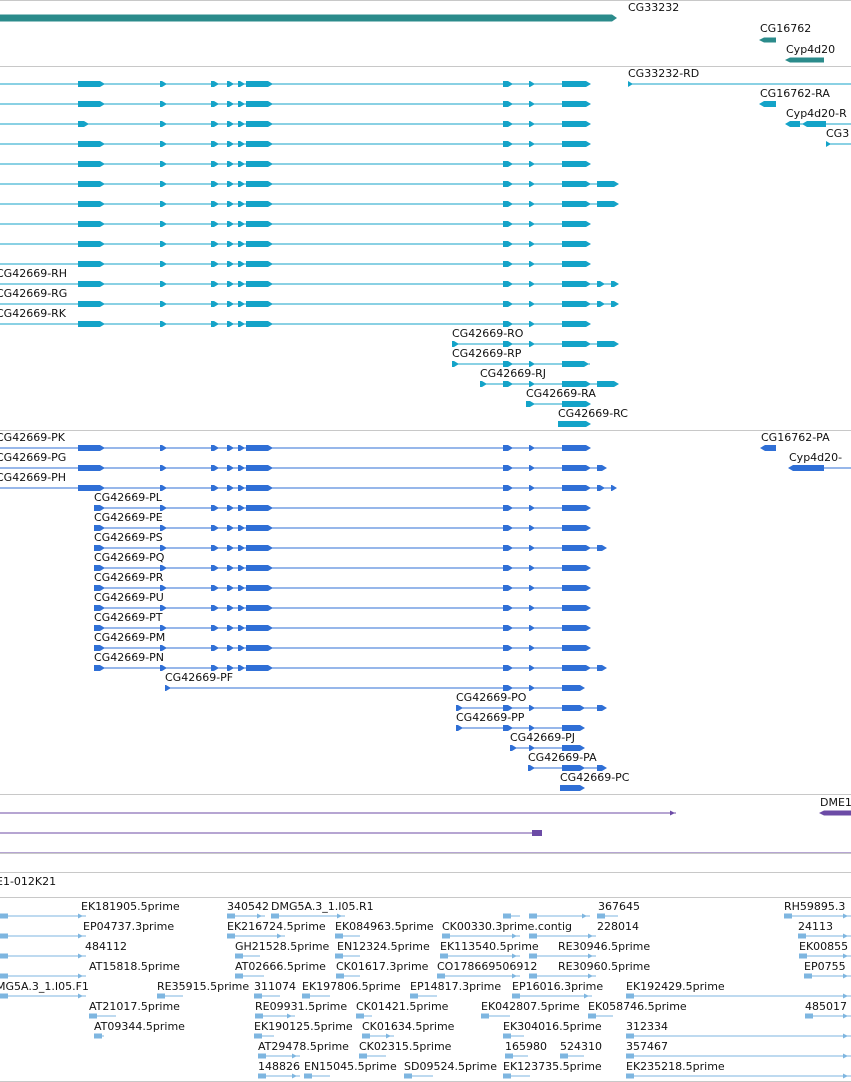  I want to click on transcript-label: CG42669-PU, so click(129, 597).